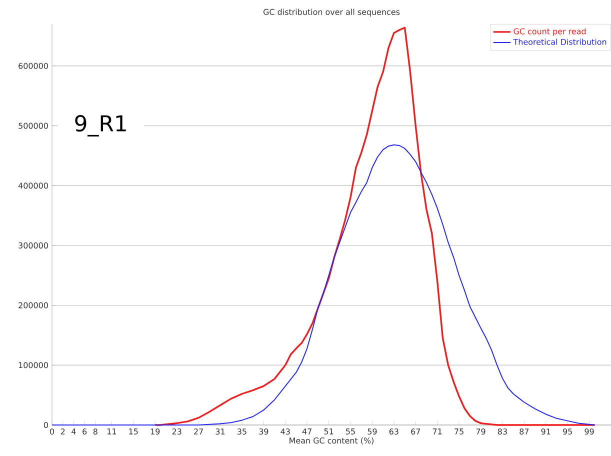 The image size is (611, 456). I want to click on annotation: 9_R1, so click(100, 125).